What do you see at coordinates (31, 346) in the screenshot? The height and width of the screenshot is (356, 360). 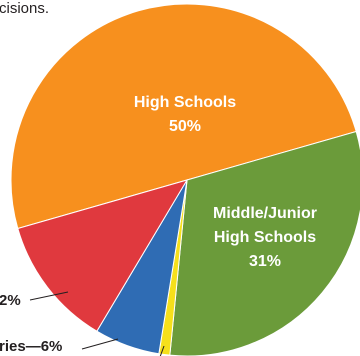 I see `slice-label: ries—6%` at bounding box center [31, 346].